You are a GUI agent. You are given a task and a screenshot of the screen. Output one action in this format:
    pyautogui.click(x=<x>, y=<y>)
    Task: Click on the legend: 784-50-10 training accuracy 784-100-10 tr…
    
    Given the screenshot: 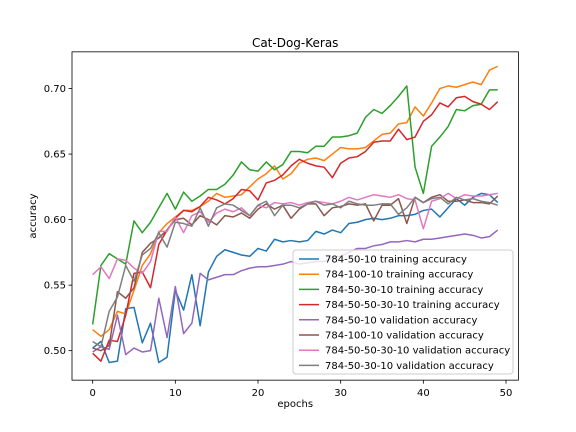 What is the action you would take?
    pyautogui.click(x=403, y=312)
    